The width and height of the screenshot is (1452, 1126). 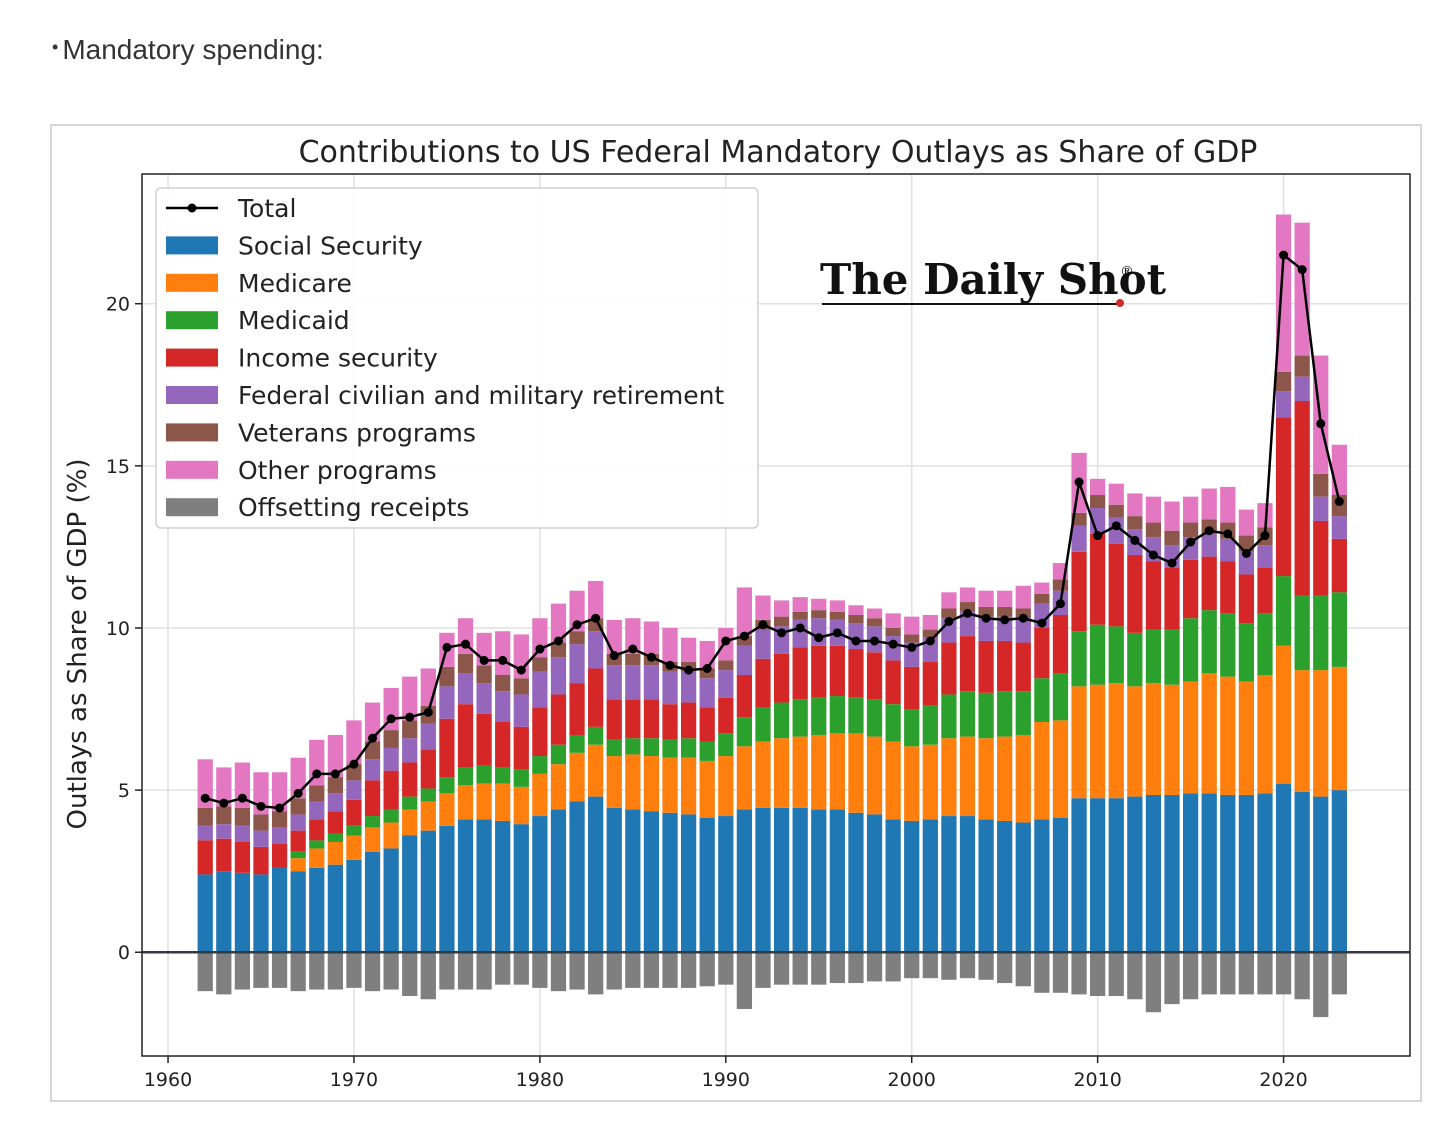 What do you see at coordinates (707, 724) in the screenshot?
I see `bar-income-security-1989` at bounding box center [707, 724].